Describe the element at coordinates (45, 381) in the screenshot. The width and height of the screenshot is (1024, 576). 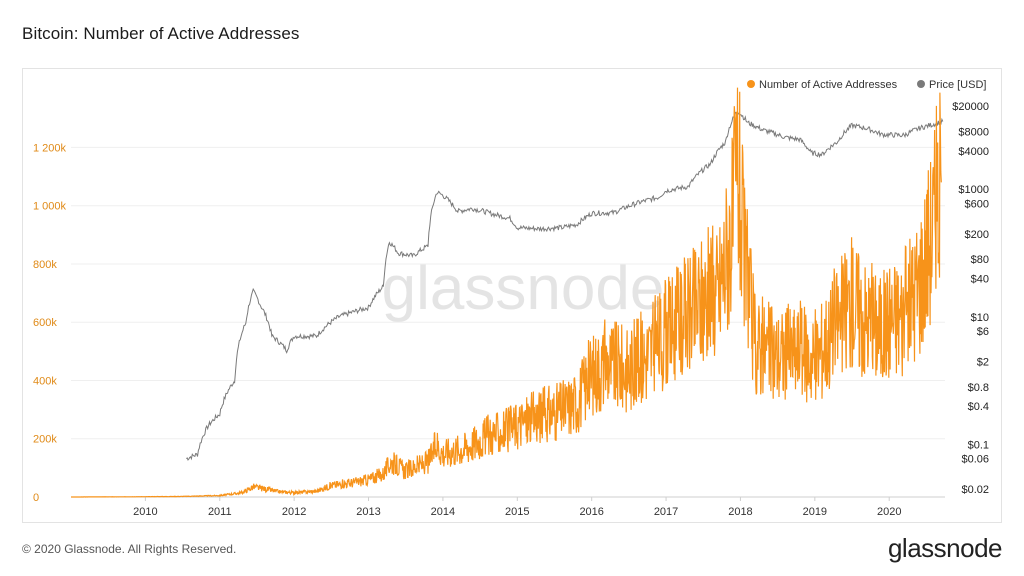
I see `left-tick-label: 400k` at that location.